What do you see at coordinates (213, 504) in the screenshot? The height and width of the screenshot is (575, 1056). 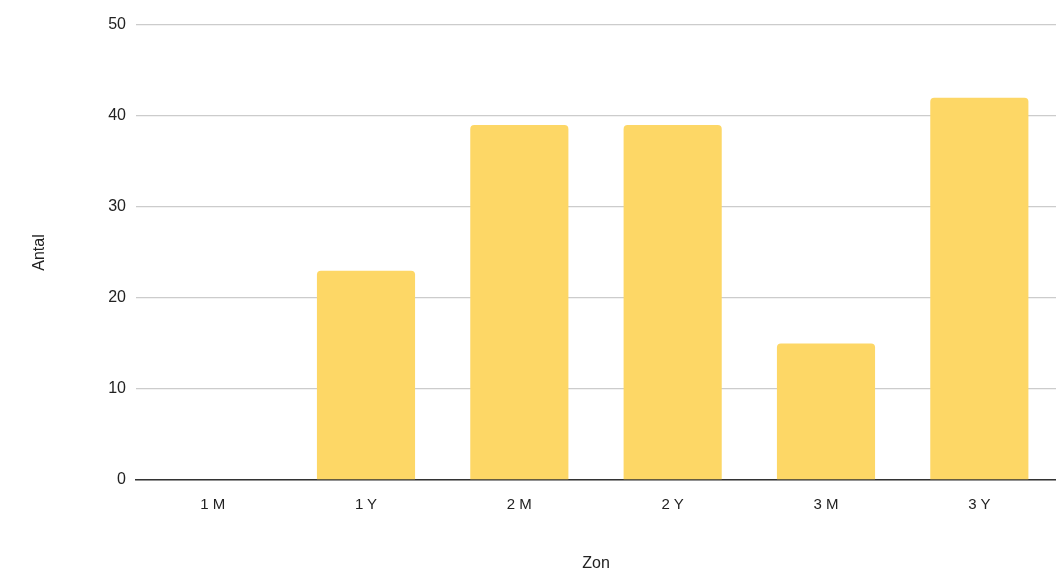 I see `x-tick-label: 1 M` at bounding box center [213, 504].